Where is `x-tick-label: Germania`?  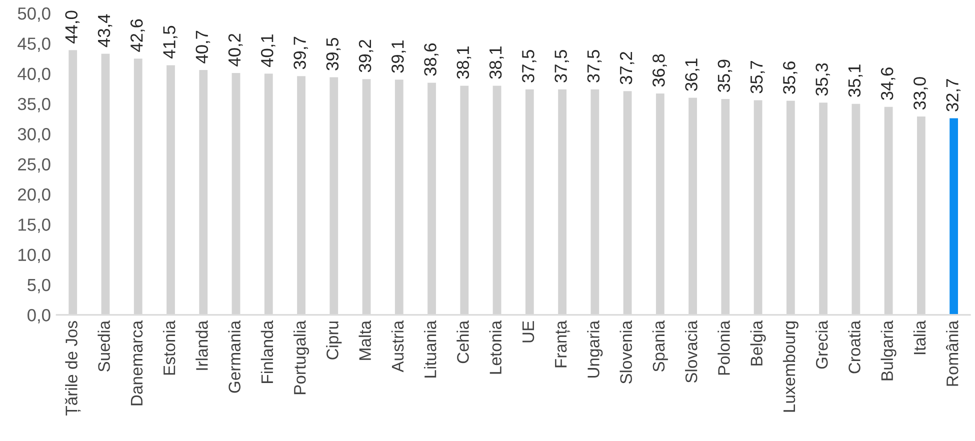 x-tick-label: Germania is located at coordinates (234, 356).